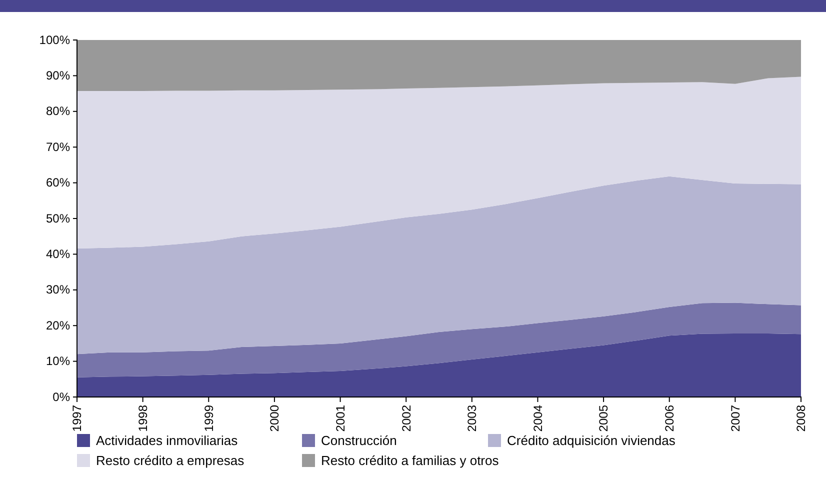 Image resolution: width=826 pixels, height=489 pixels. What do you see at coordinates (58, 254) in the screenshot?
I see `y-tick-label: 40%` at bounding box center [58, 254].